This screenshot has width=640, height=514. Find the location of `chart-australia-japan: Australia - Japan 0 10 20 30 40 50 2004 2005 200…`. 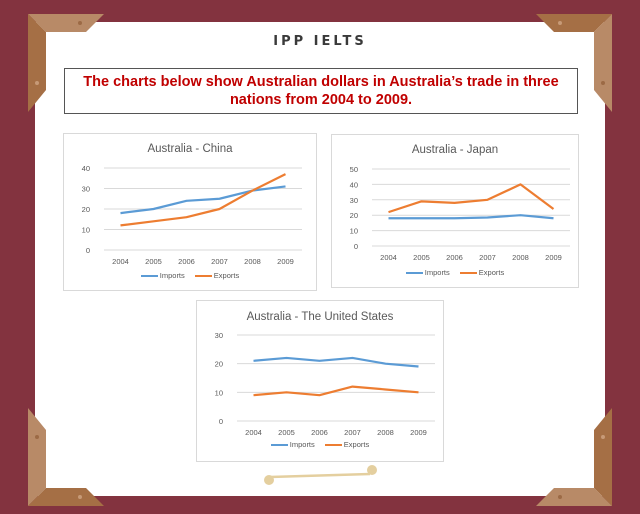

chart-australia-japan: Australia - Japan 0 10 20 30 40 50 2004 2005 200… is located at coordinates (455, 211).